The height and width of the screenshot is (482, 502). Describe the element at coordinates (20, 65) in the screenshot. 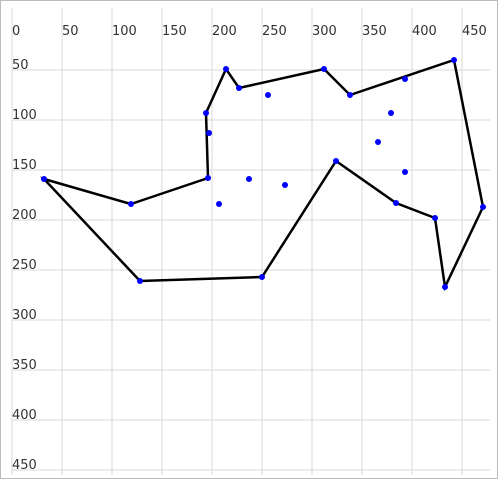

I see `y-tick-label: 50` at that location.